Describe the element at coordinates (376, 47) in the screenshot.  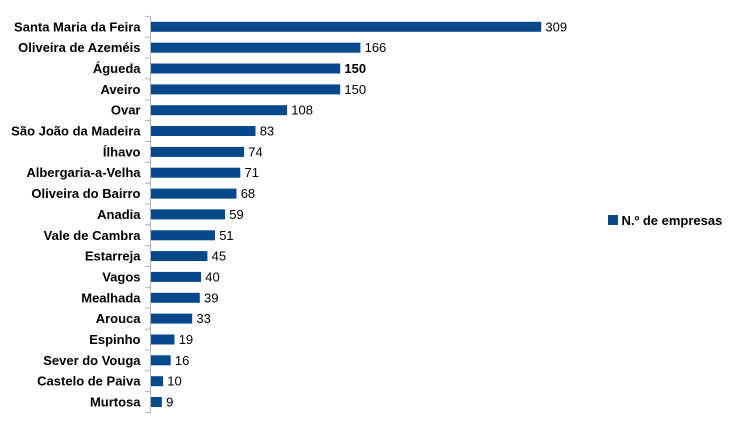
I see `svg-text: 166` at that location.